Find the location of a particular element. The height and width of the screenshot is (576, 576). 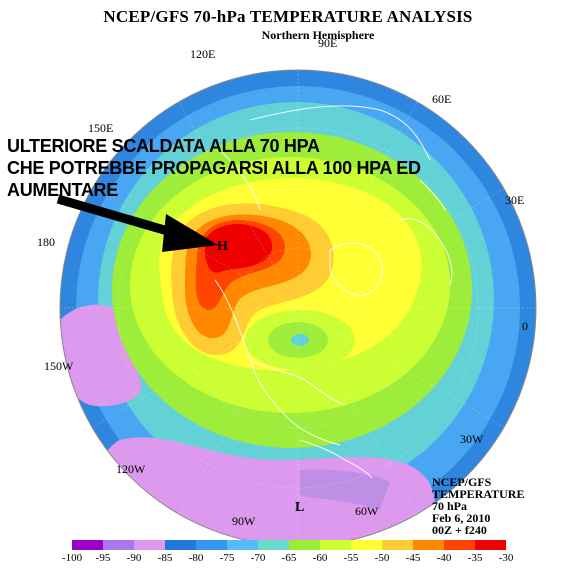

lon-label-150e: 150E is located at coordinates (101, 128).